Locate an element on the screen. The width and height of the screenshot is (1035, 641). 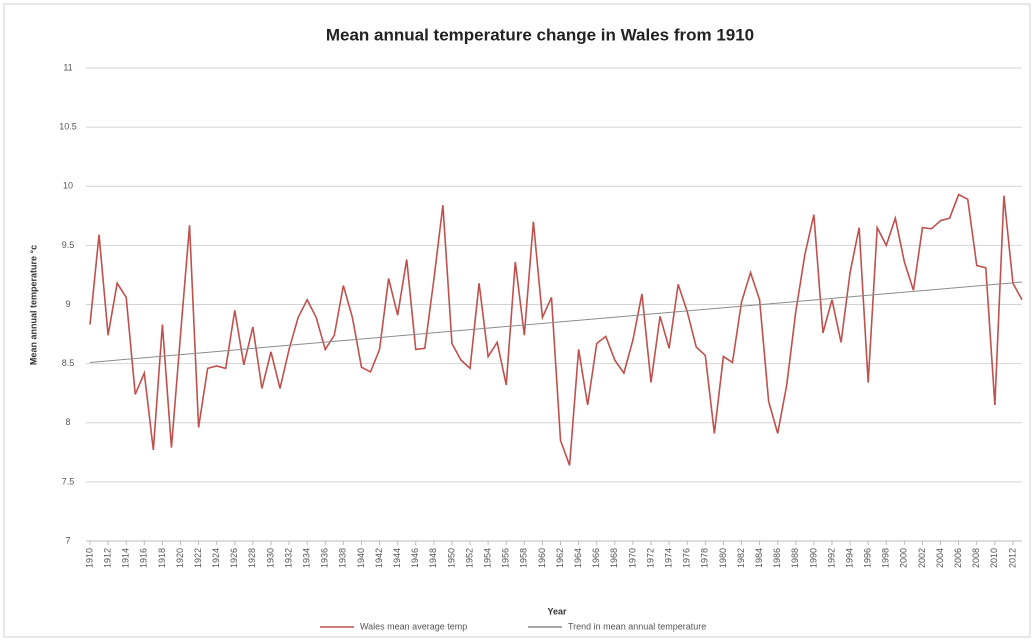
x-tick-label: 2004 is located at coordinates (940, 558).